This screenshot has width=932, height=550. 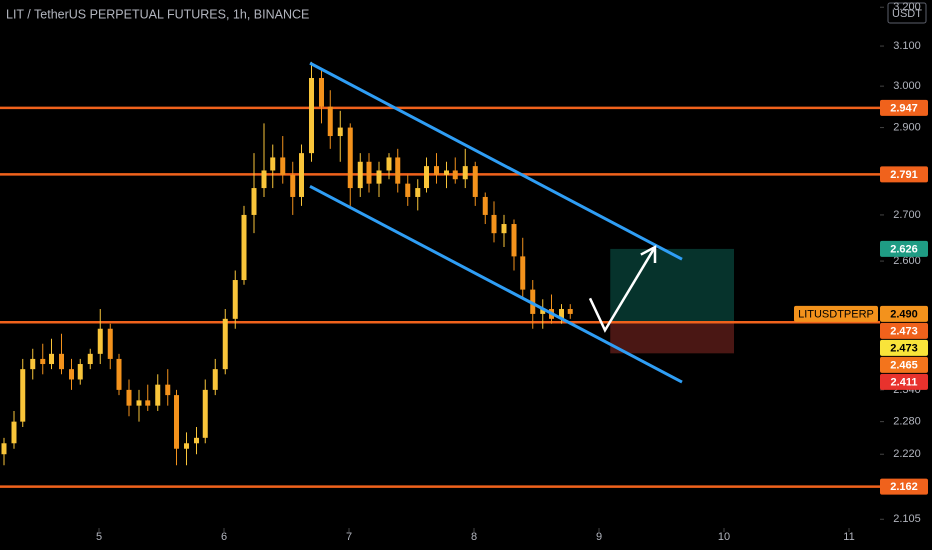 What do you see at coordinates (907, 7) in the screenshot?
I see `y-tick-label: 3.200` at bounding box center [907, 7].